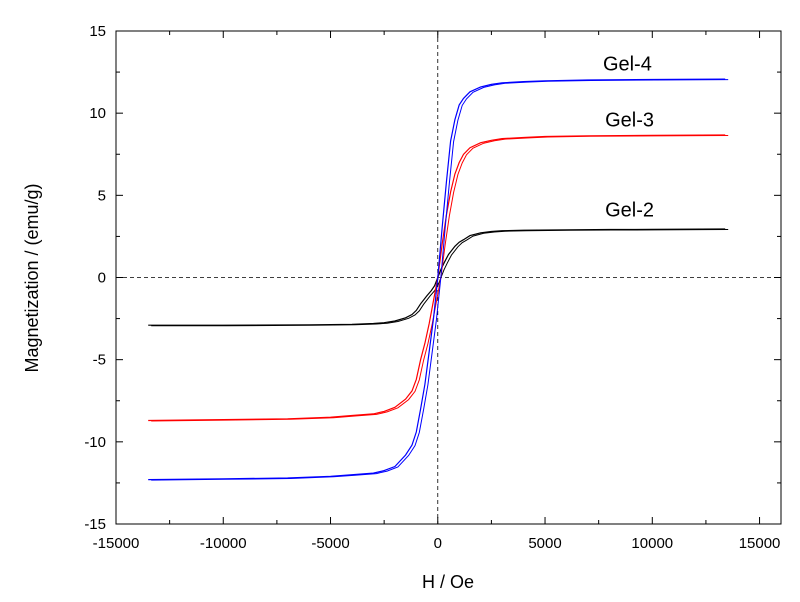  What do you see at coordinates (438, 543) in the screenshot?
I see `x-tick-label: 0` at bounding box center [438, 543].